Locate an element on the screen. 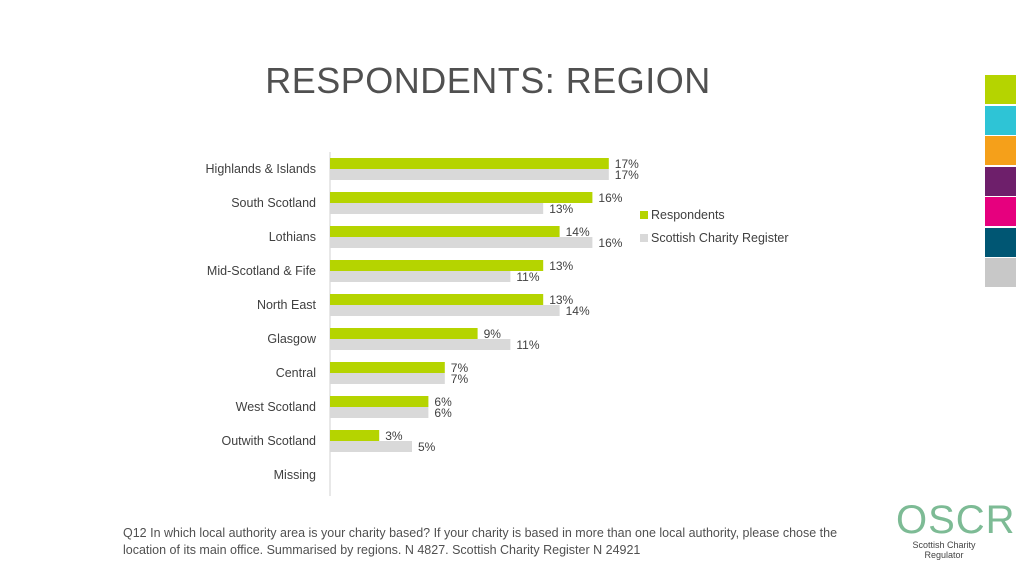 The height and width of the screenshot is (576, 1024). logo-subtitle: Scottish Charity Regulator is located at coordinates (944, 550).